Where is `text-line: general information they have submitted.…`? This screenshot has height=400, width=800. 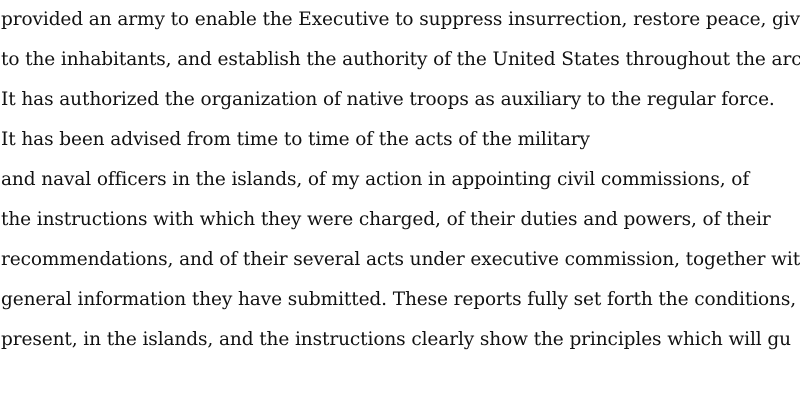
text-line: general information they have submitted.… is located at coordinates (400, 299).